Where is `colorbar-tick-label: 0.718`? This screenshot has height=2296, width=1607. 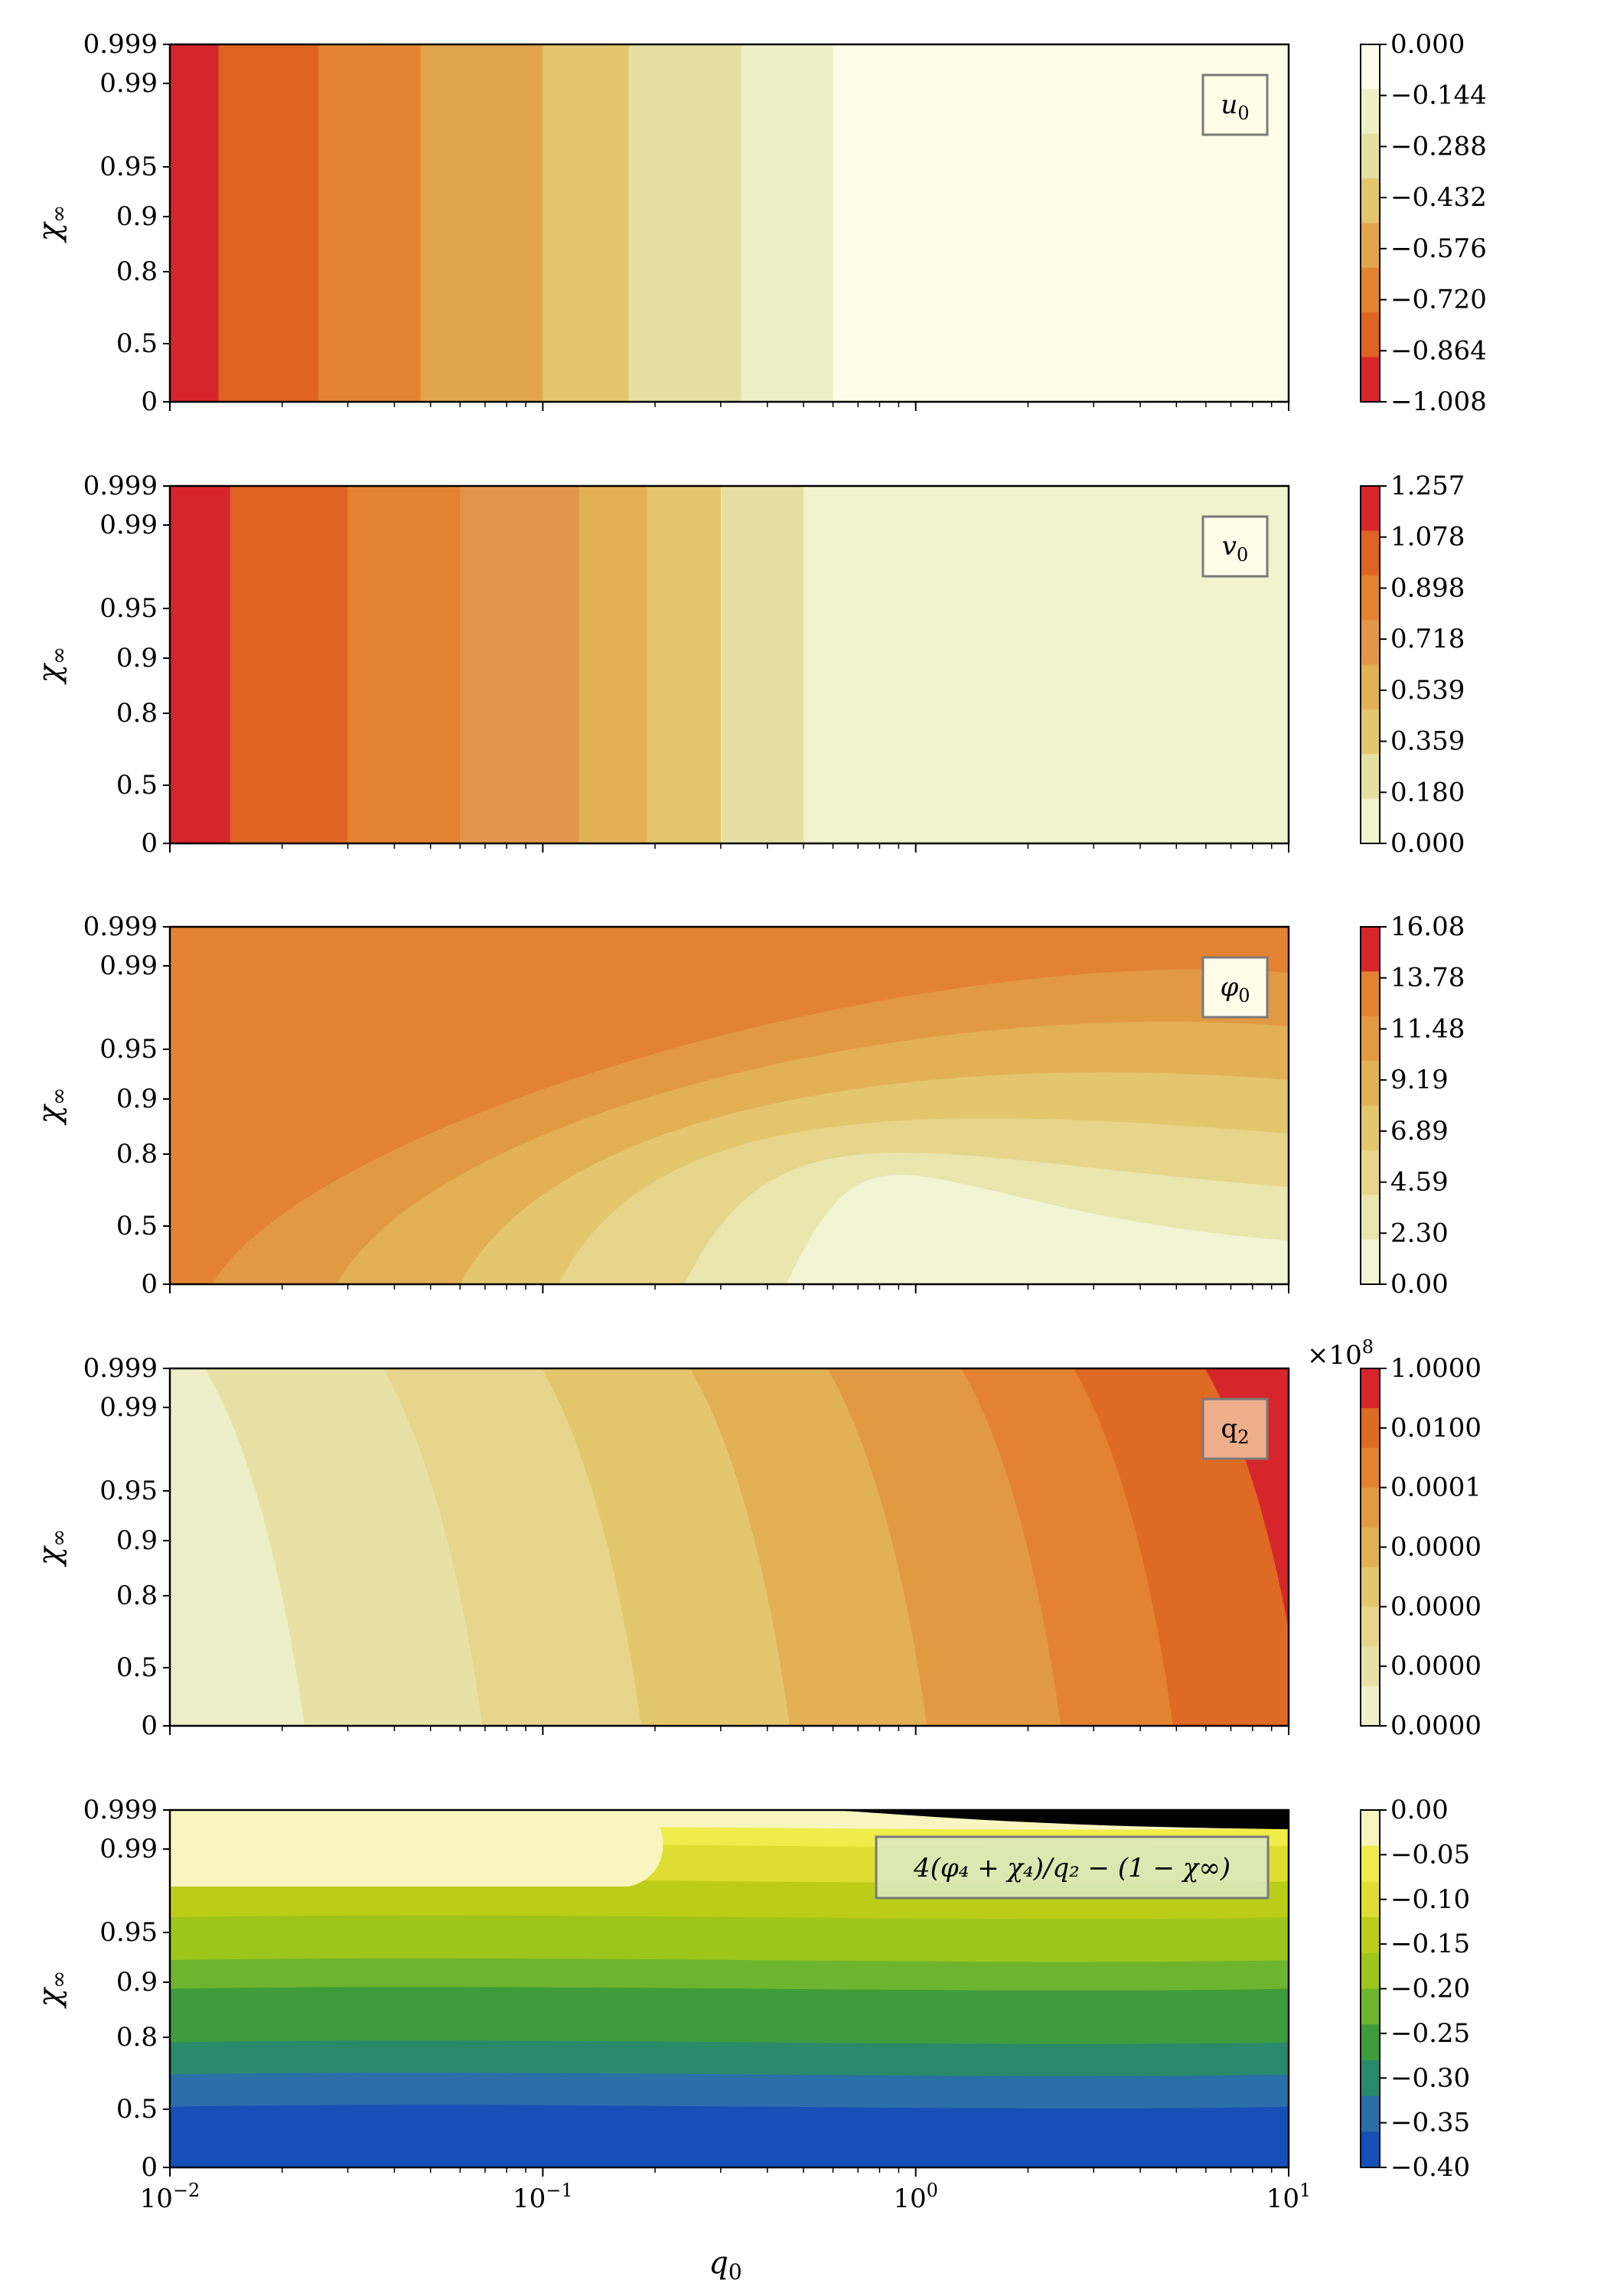
colorbar-tick-label: 0.718 is located at coordinates (1427, 639).